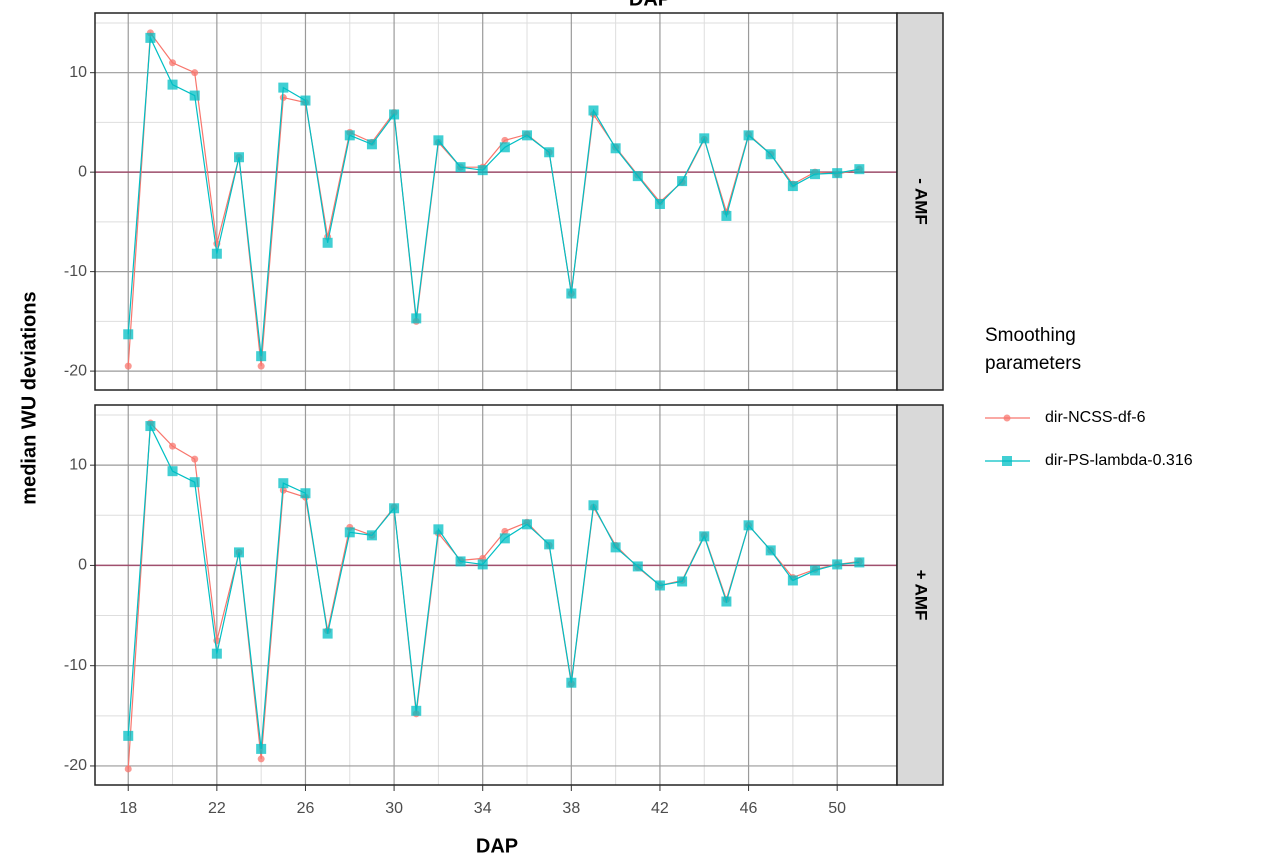 The width and height of the screenshot is (1274, 868). What do you see at coordinates (306, 808) in the screenshot?
I see `x-tick-label: 26` at bounding box center [306, 808].